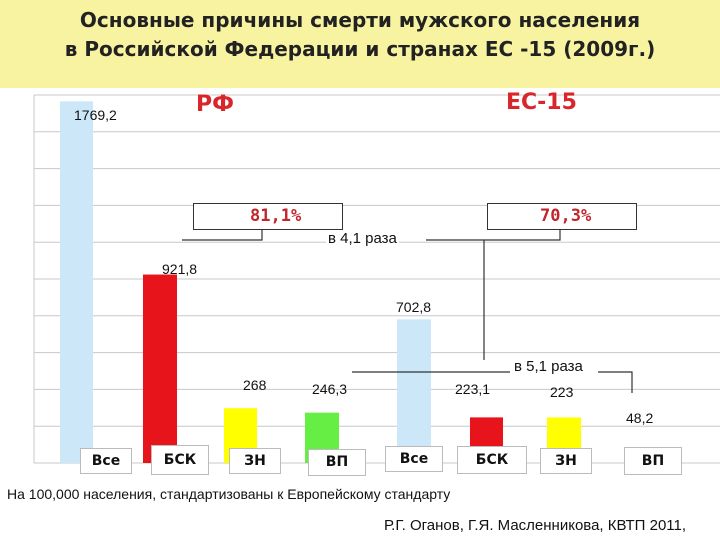 The height and width of the screenshot is (540, 720). Describe the element at coordinates (548, 366) in the screenshot. I see `ratio-annotation-bsk: в 5,1 раза` at that location.